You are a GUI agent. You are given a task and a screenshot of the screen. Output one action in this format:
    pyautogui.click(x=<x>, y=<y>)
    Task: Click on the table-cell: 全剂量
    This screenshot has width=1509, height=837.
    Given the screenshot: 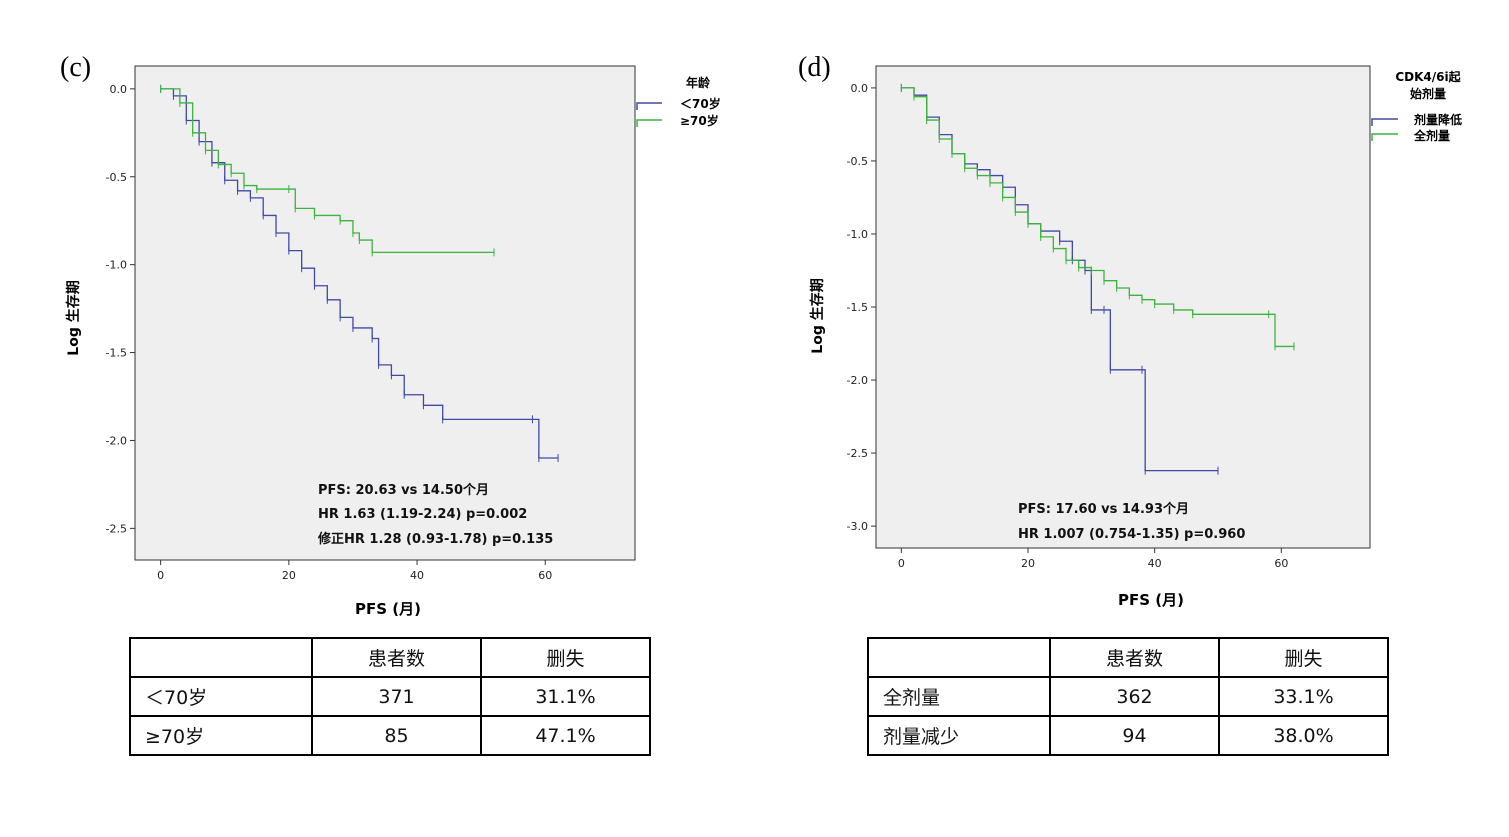 What is the action you would take?
    pyautogui.click(x=959, y=696)
    